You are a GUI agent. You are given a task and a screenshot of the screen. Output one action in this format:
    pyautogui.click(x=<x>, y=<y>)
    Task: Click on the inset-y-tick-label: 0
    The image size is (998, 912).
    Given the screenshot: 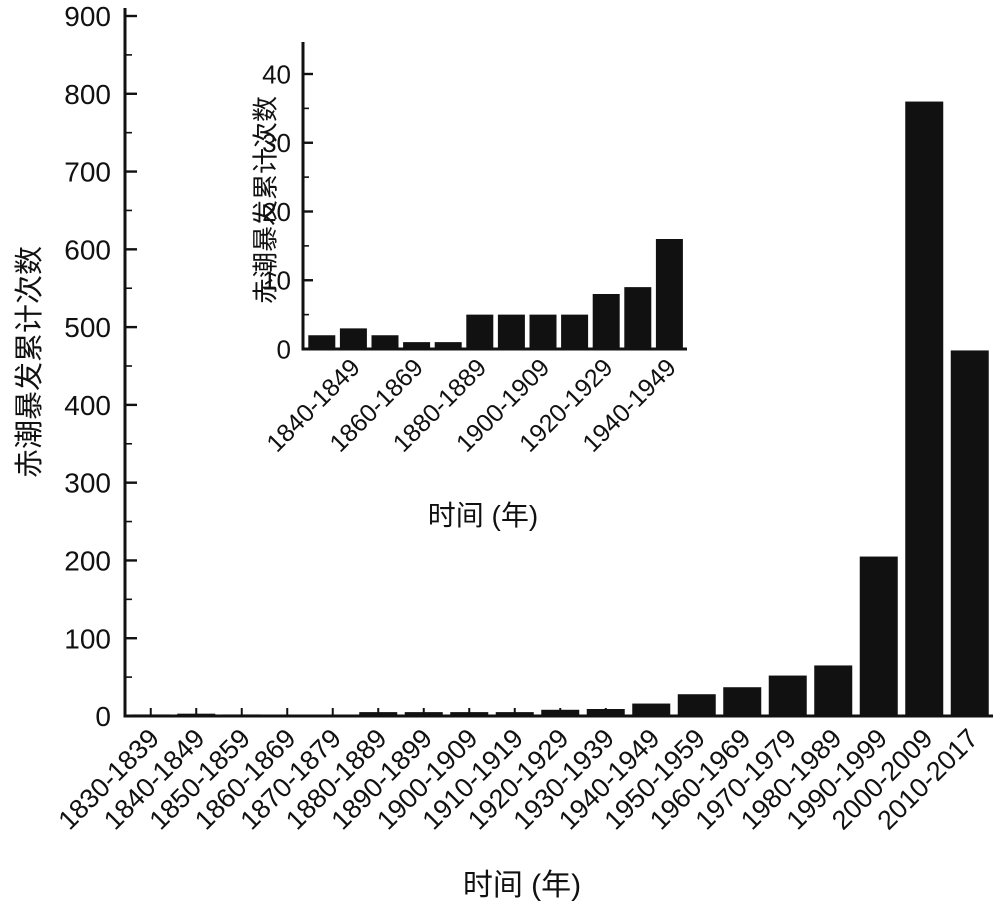 What is the action you would take?
    pyautogui.click(x=284, y=349)
    